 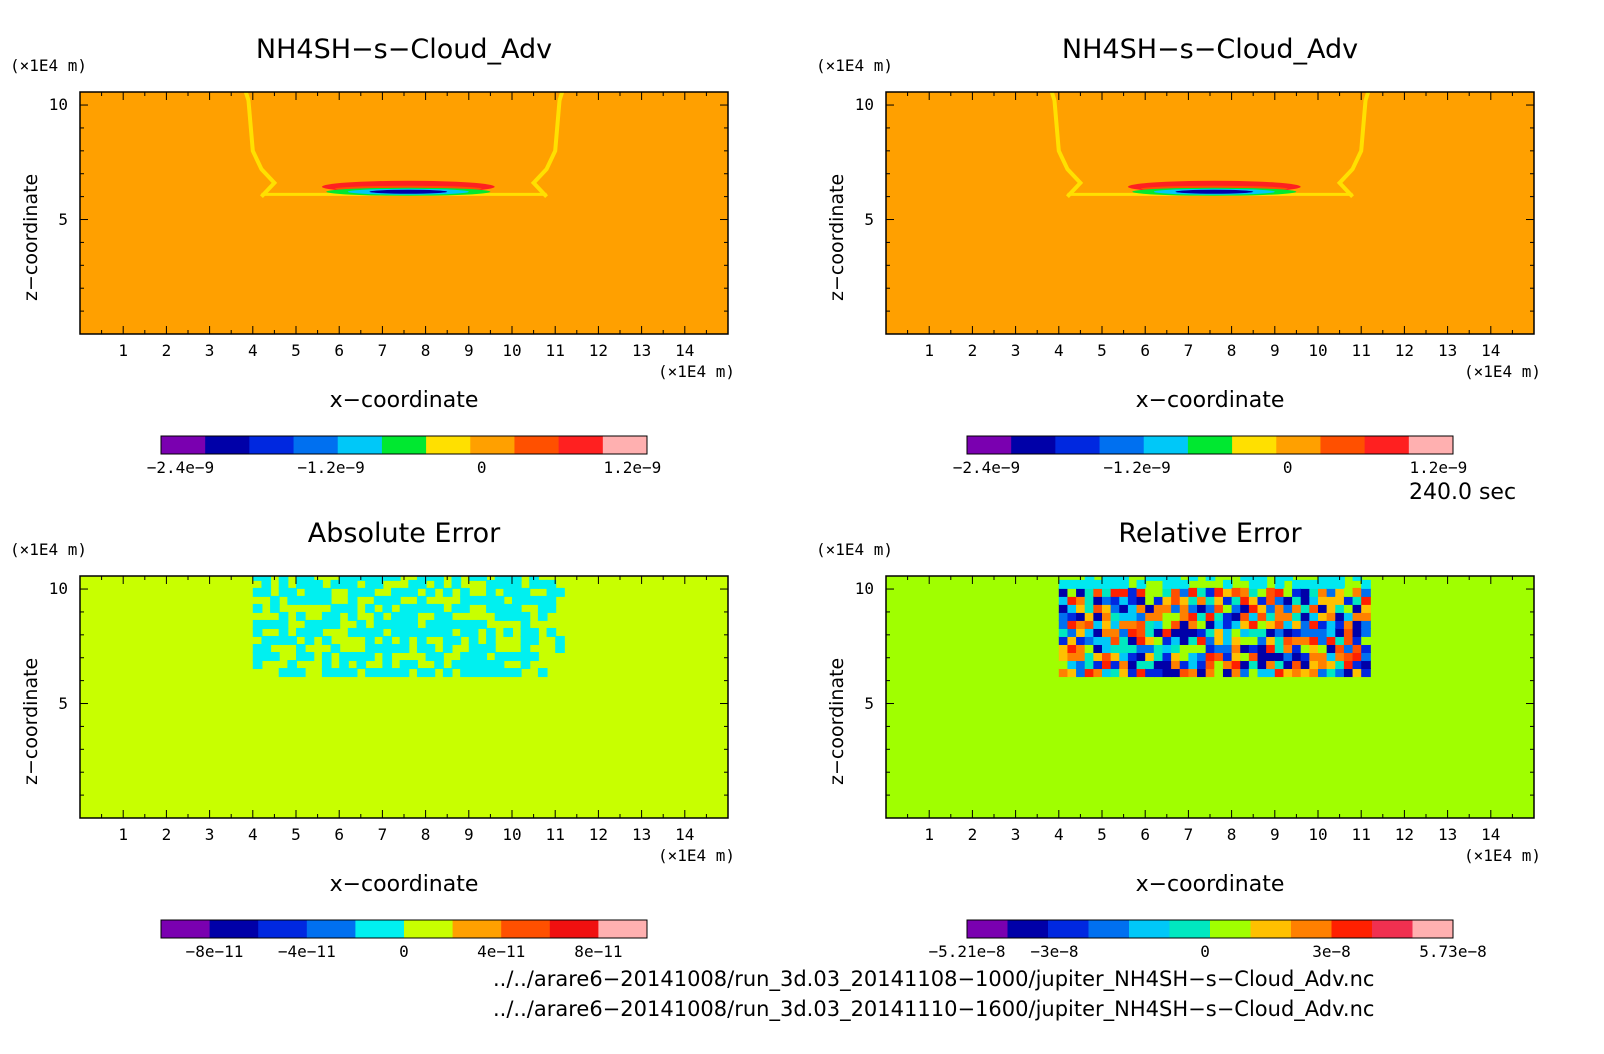 I want to click on x-tick-label: 9, so click(x=1274, y=834).